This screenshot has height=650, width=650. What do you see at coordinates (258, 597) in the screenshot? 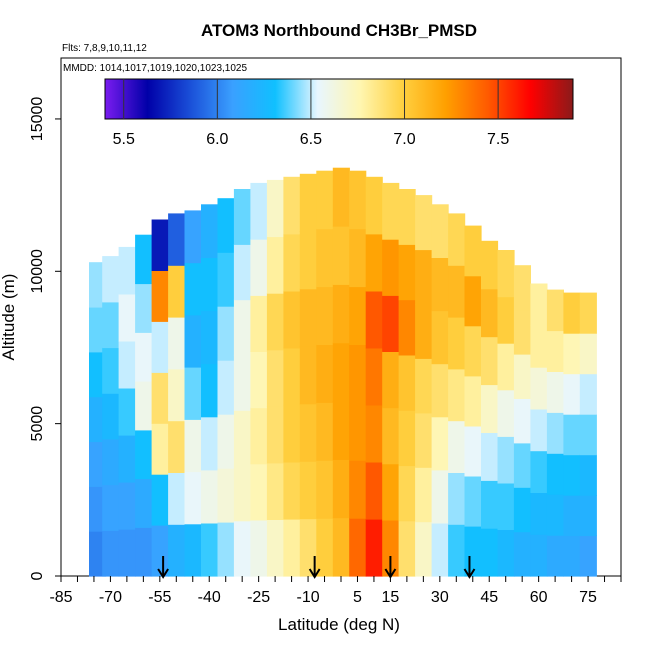
I see `x-tick-label: -25` at bounding box center [258, 597].